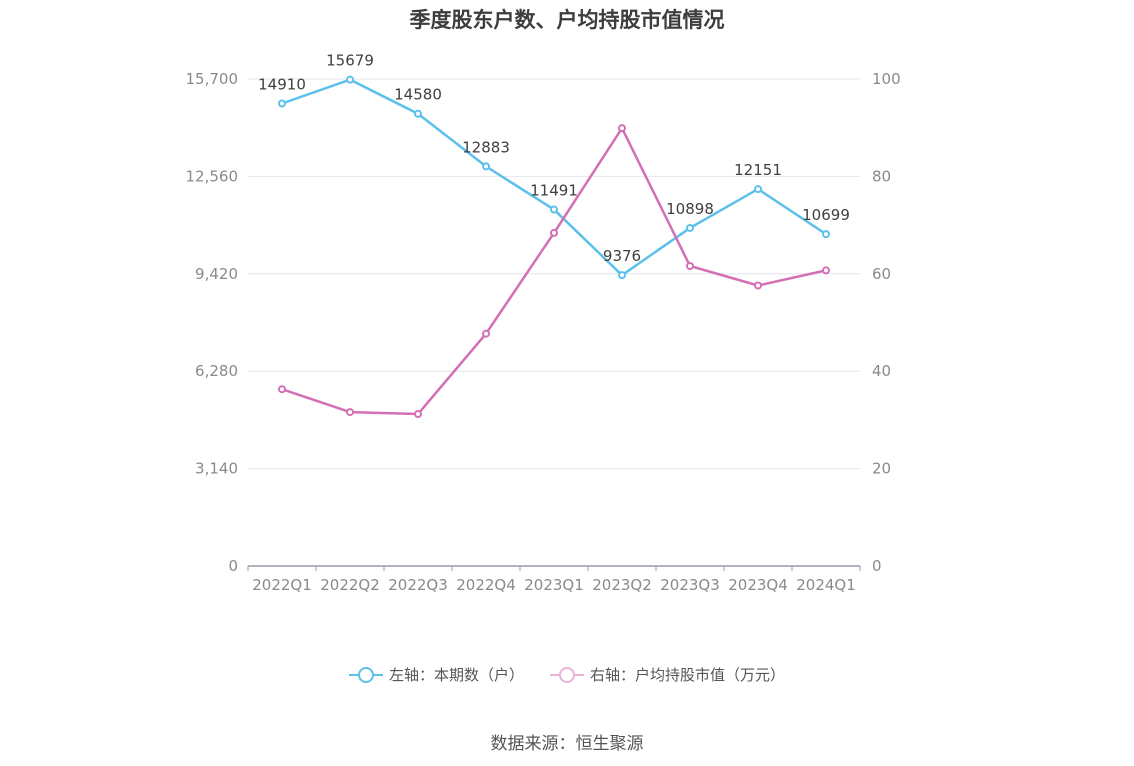 The width and height of the screenshot is (1134, 766). What do you see at coordinates (688, 675) in the screenshot?
I see `legend-right-label: 右轴：户均持股市值（万元）` at bounding box center [688, 675].